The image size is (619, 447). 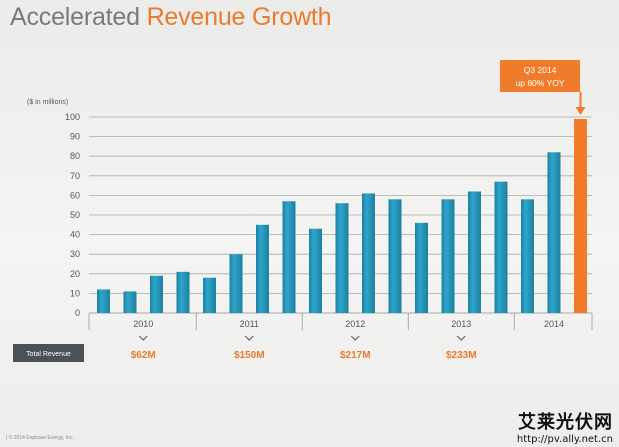 I want to click on watermark-url: http://pv.ally.net.cn, so click(x=564, y=439).